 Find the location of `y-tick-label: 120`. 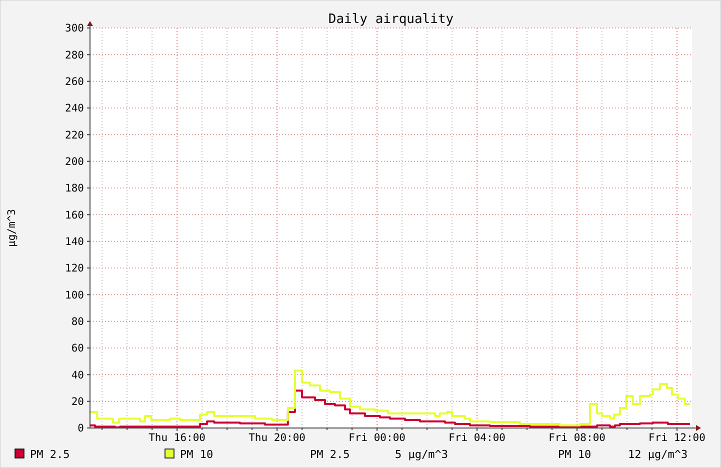

y-tick-label: 120 is located at coordinates (74, 268).